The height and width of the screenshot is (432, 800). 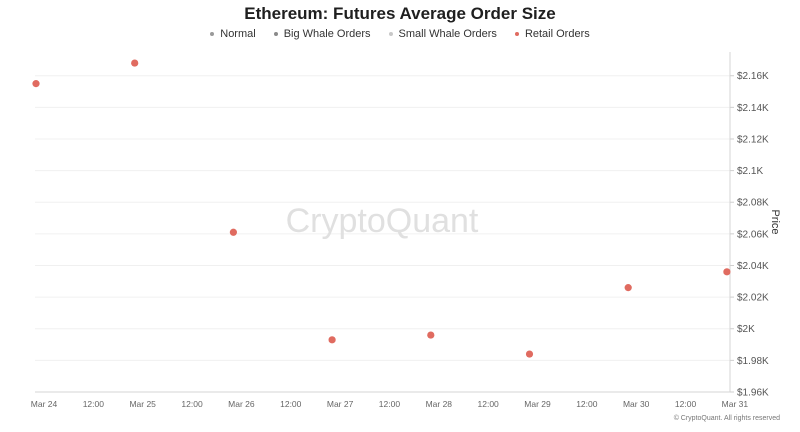 What do you see at coordinates (753, 234) in the screenshot?
I see `y-tick-label: $2.06K` at bounding box center [753, 234].